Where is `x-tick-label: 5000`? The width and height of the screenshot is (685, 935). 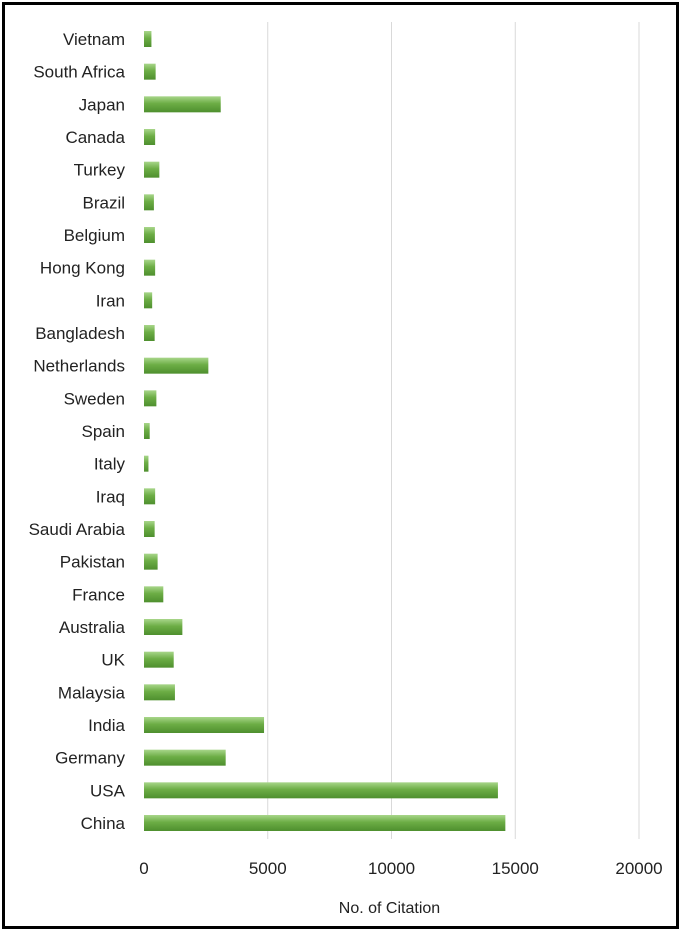
x-tick-label: 5000 is located at coordinates (268, 868).